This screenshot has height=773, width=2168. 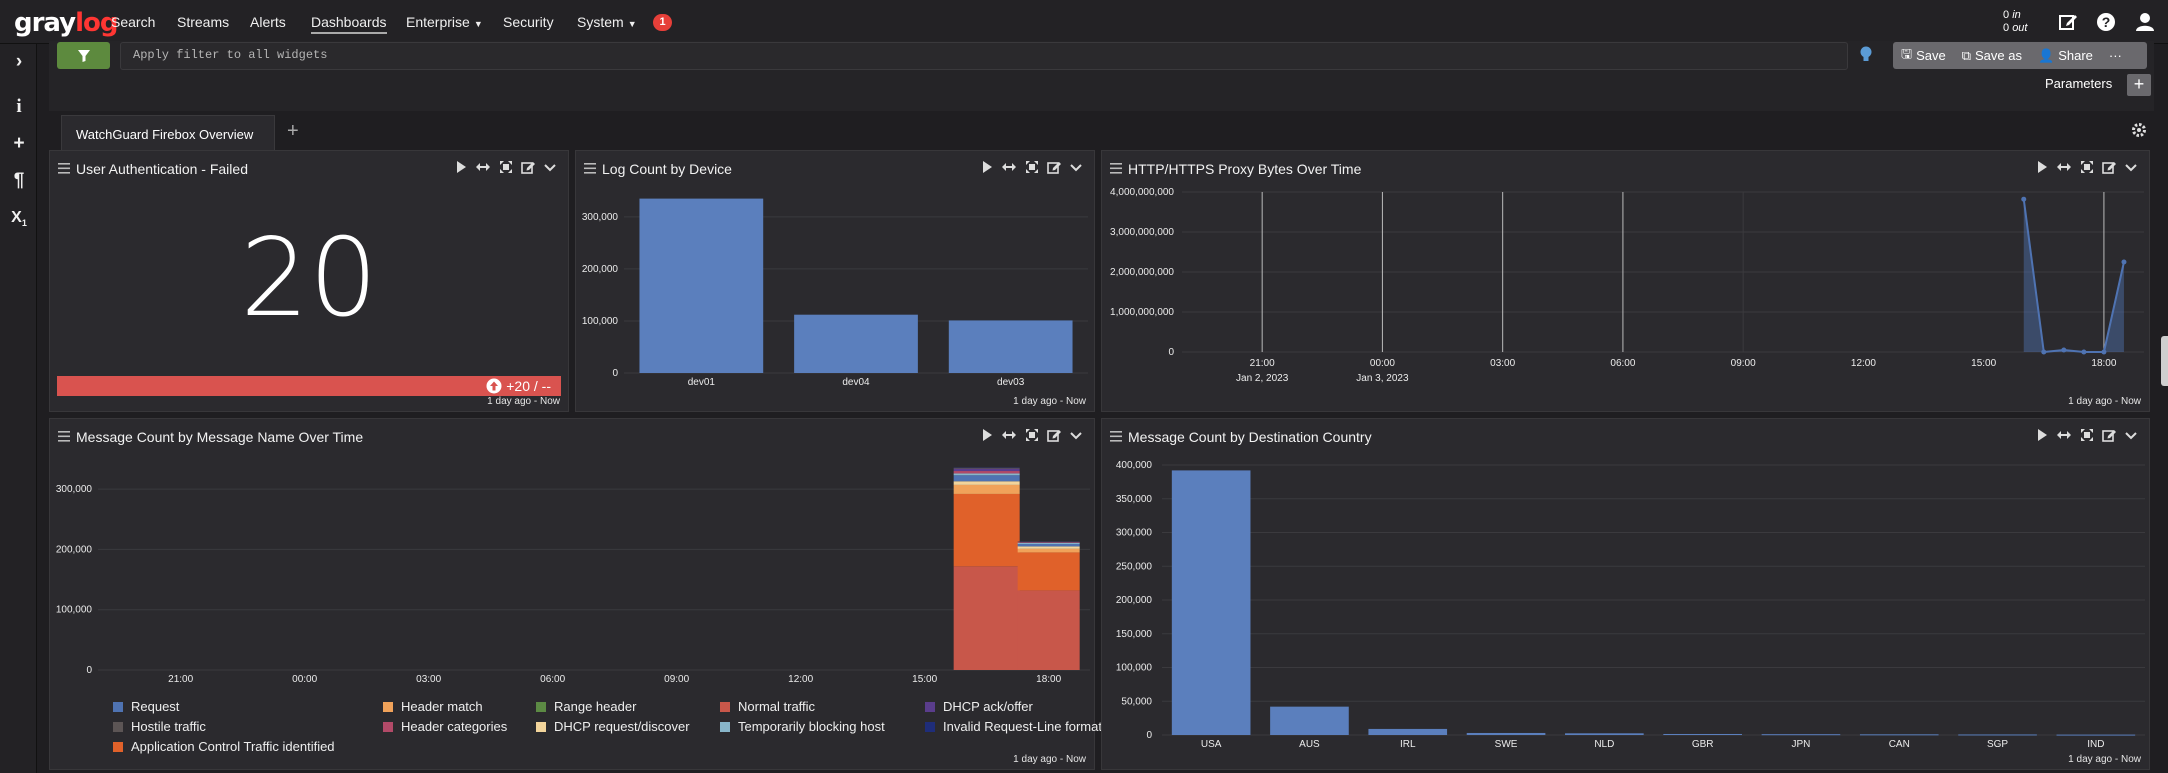 I want to click on legend-item: DHCP request/discover, so click(x=613, y=726).